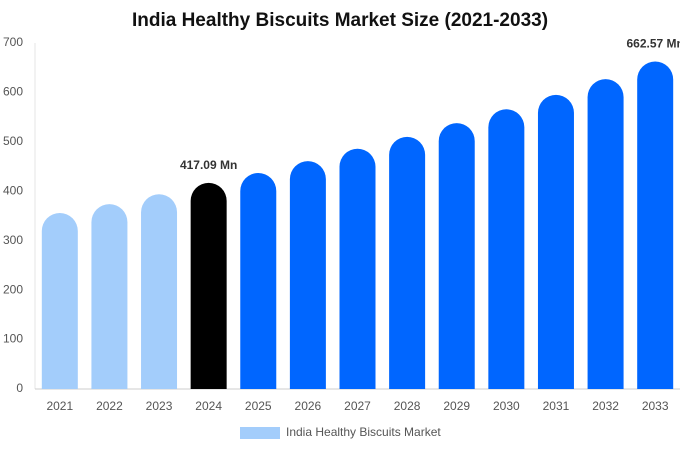  I want to click on x-tick-label: 2029, so click(456, 406).